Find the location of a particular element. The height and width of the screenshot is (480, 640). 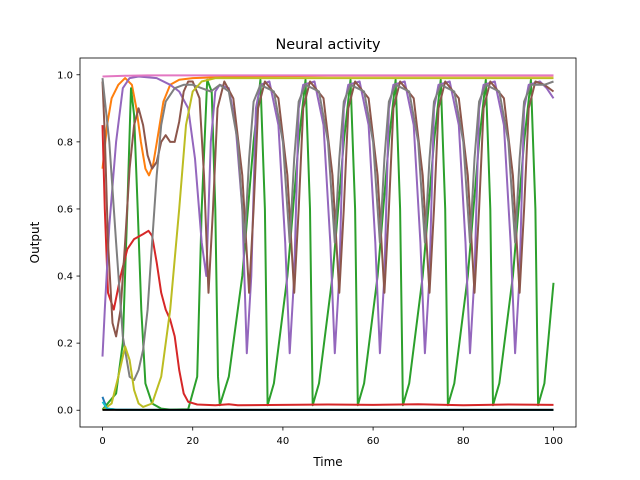

y-tick-label: 0.8 is located at coordinates (65, 142).